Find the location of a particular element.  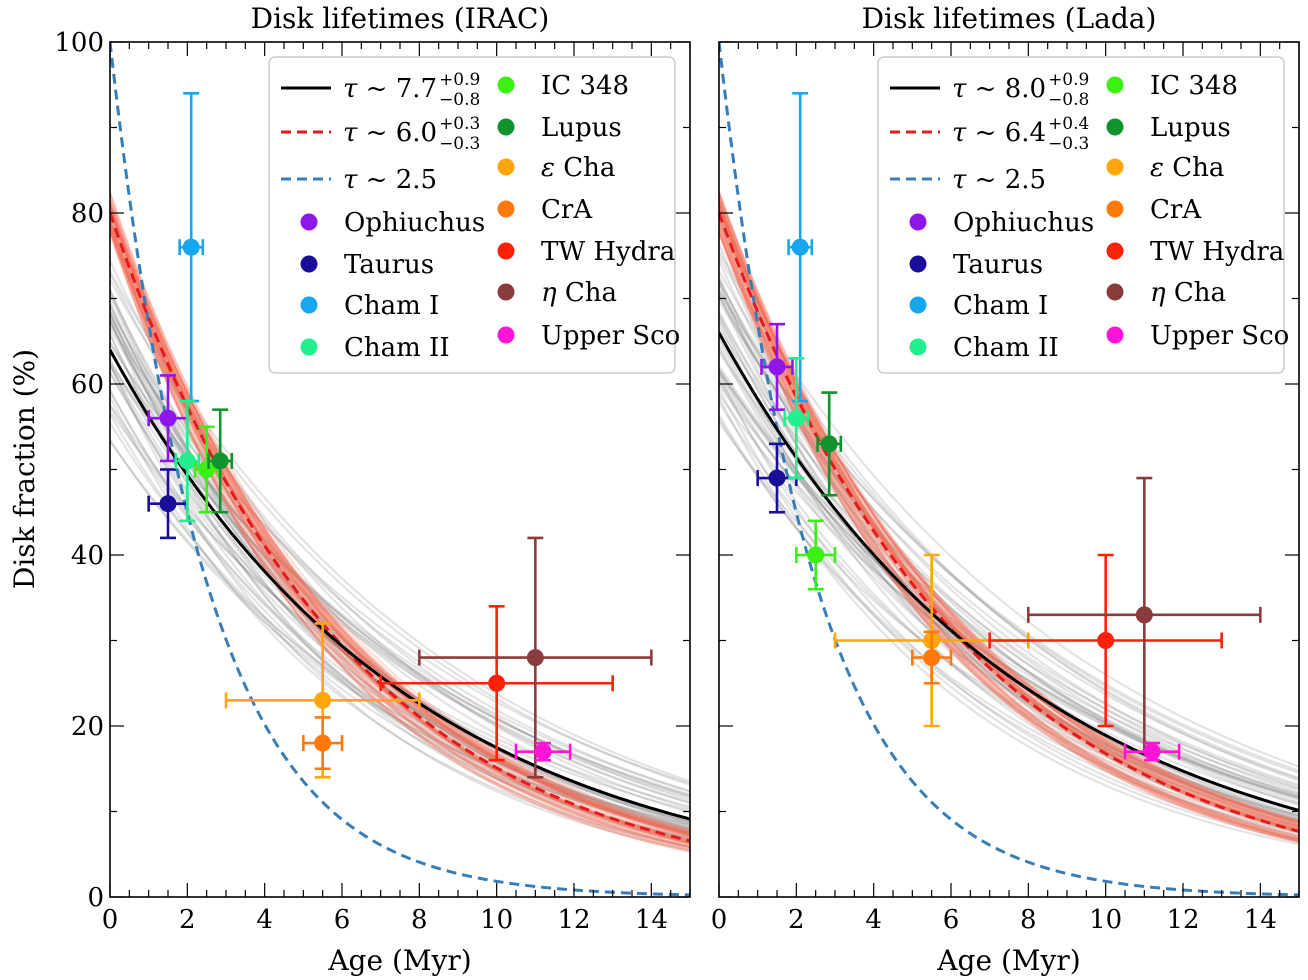

legend-label: Cham II is located at coordinates (1006, 348).